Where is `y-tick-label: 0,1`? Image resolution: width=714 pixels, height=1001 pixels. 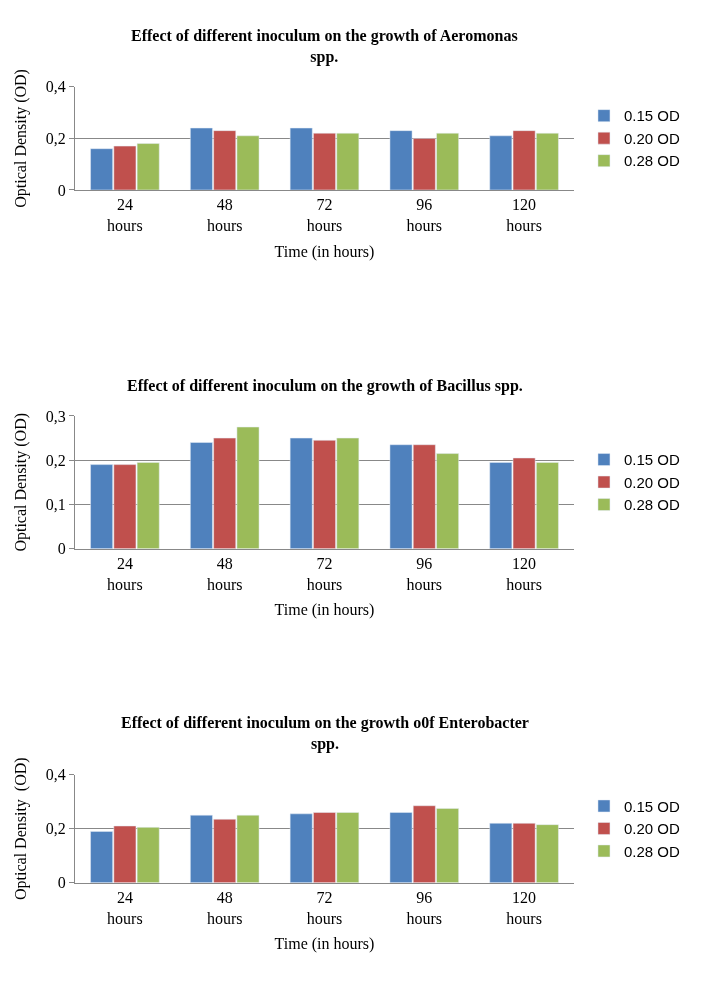
y-tick-label: 0,1 is located at coordinates (55, 505).